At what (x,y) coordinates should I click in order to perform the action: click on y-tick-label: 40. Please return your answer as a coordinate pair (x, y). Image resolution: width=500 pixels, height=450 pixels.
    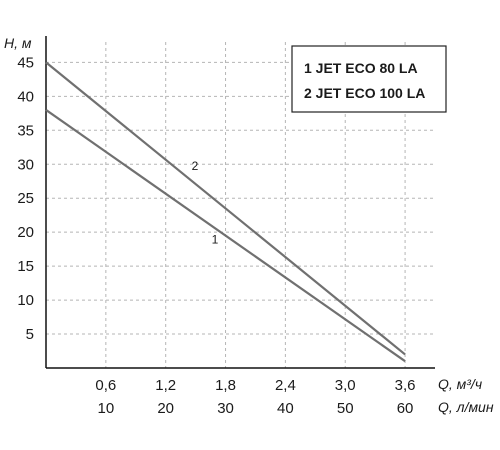
    Looking at the image, I should click on (25, 96).